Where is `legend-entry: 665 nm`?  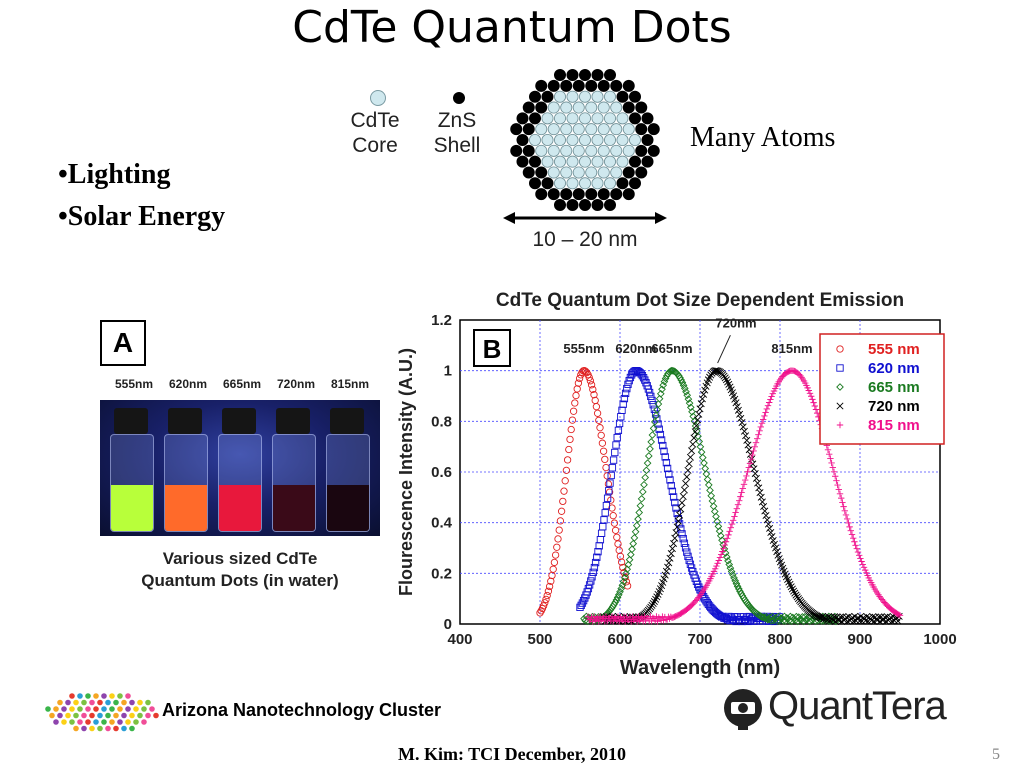 legend-entry: 665 nm is located at coordinates (894, 387).